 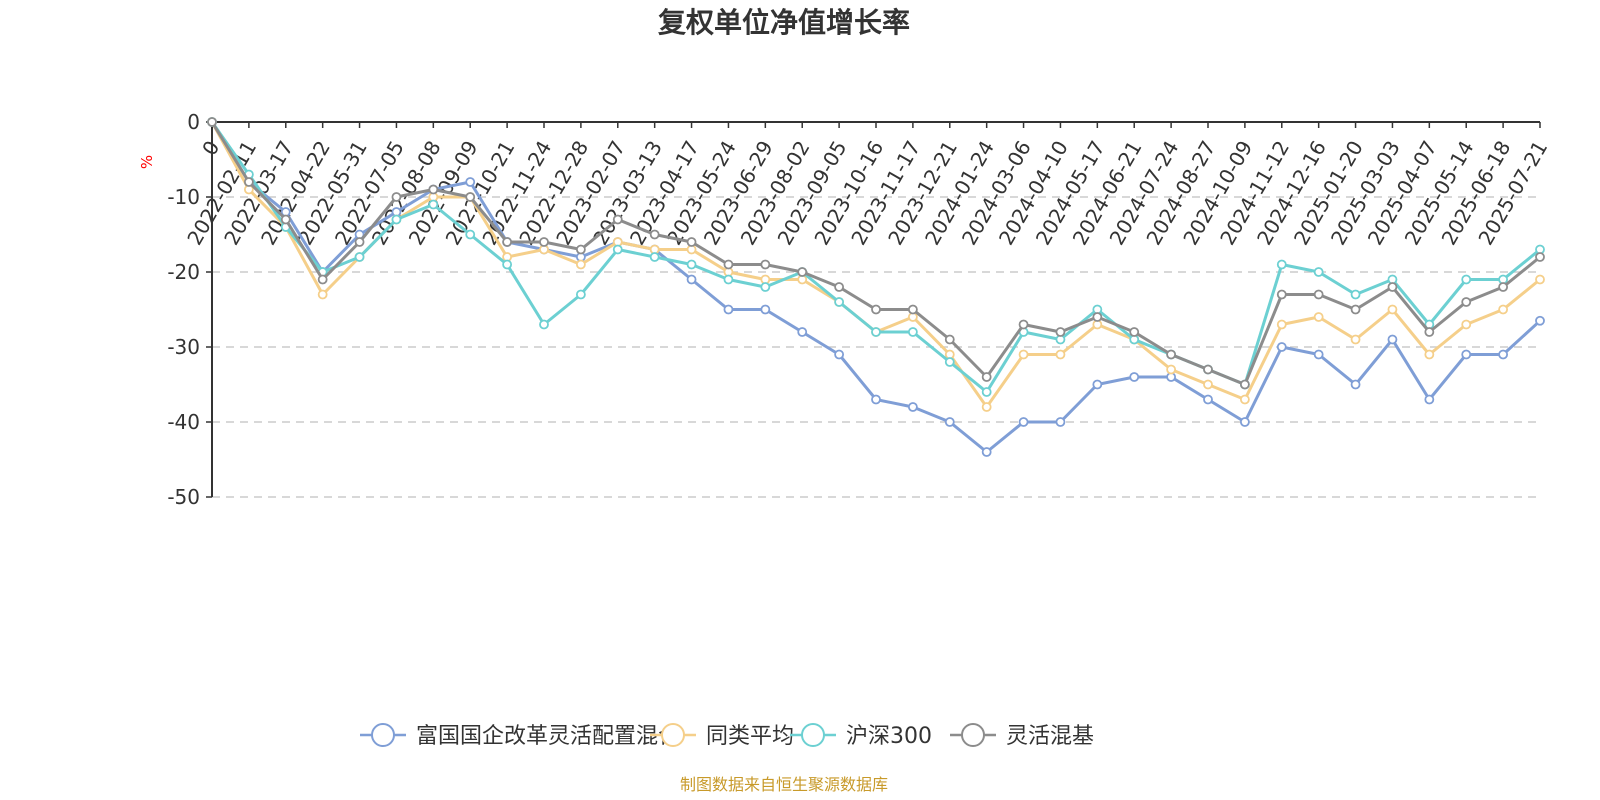 I want to click on y-tick-label: -10, so click(x=183, y=197).